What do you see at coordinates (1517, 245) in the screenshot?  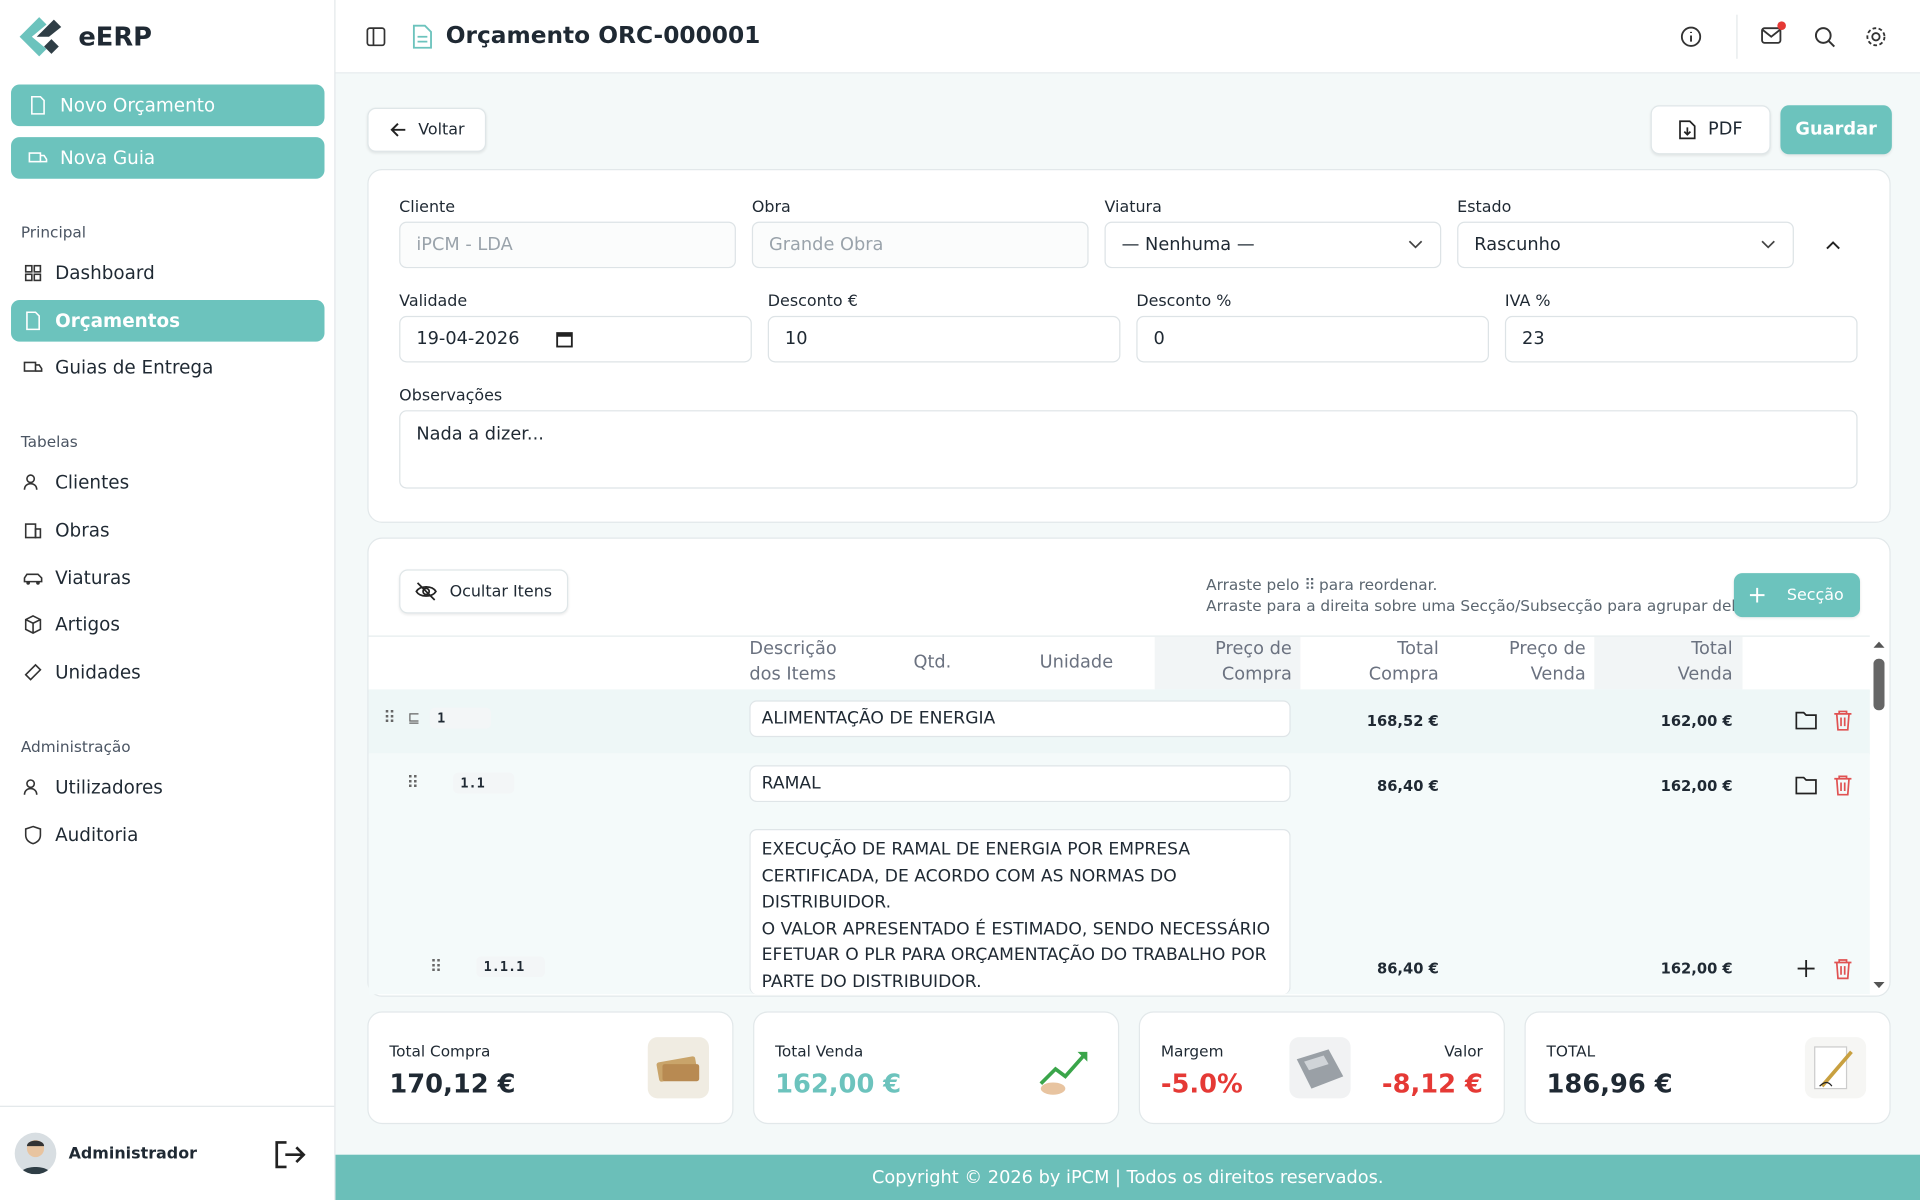 I see `value: Rascunho` at bounding box center [1517, 245].